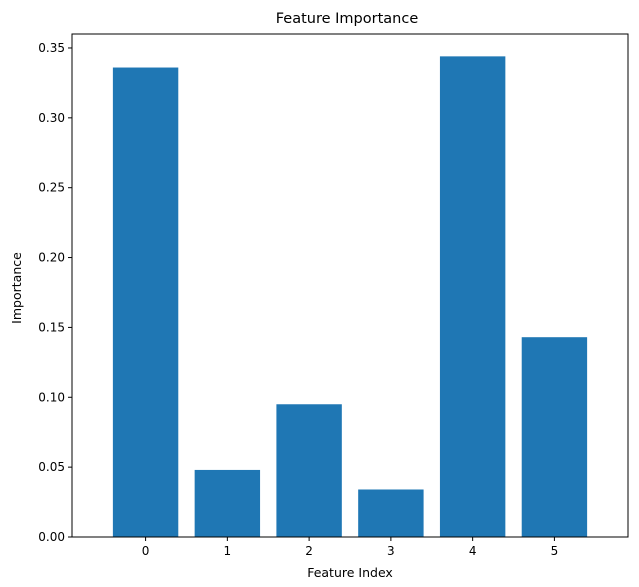  What do you see at coordinates (350, 572) in the screenshot?
I see `x-axis-label: Feature Index` at bounding box center [350, 572].